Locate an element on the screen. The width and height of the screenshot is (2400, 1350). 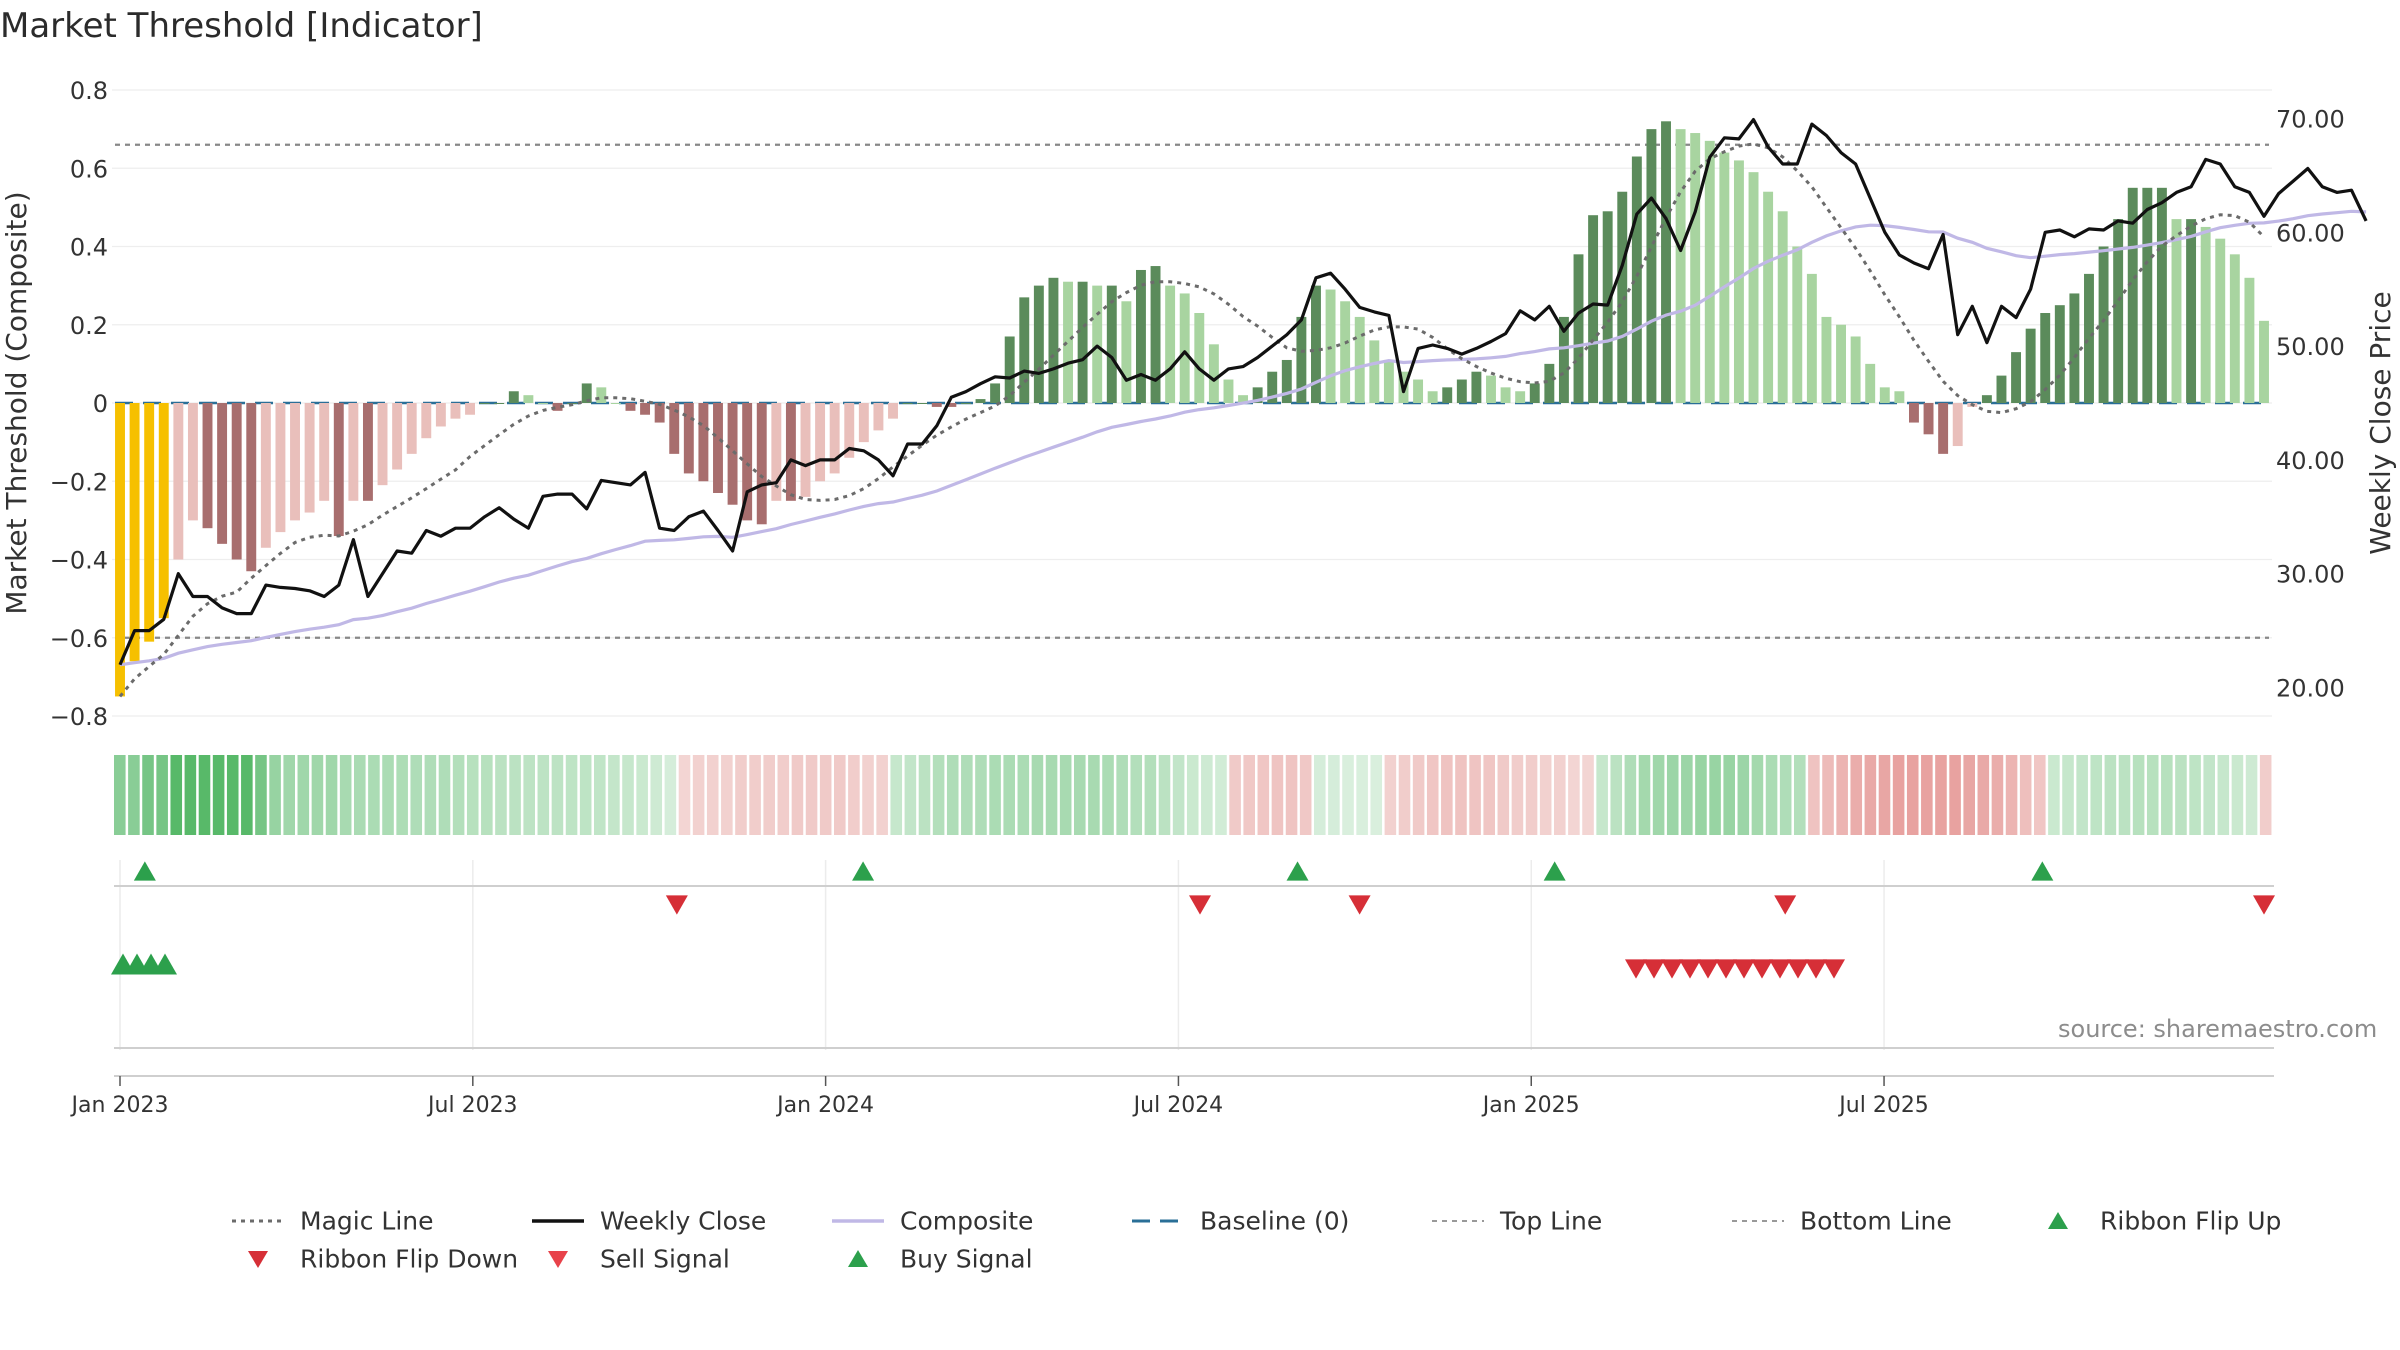
sell-signal-marker is located at coordinates (676, 905).